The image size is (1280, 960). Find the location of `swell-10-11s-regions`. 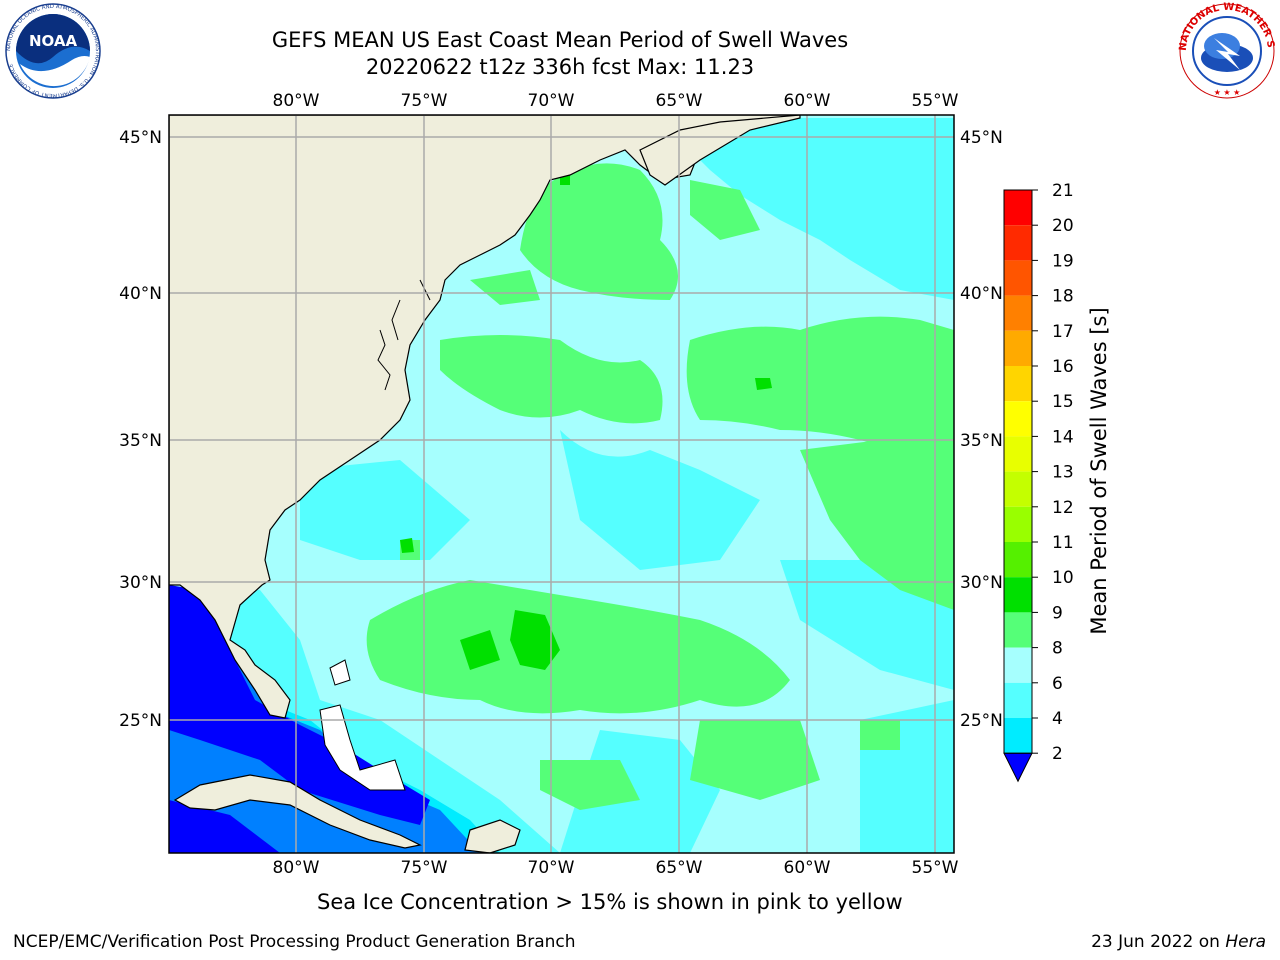

swell-10-11s-regions is located at coordinates (586, 422).